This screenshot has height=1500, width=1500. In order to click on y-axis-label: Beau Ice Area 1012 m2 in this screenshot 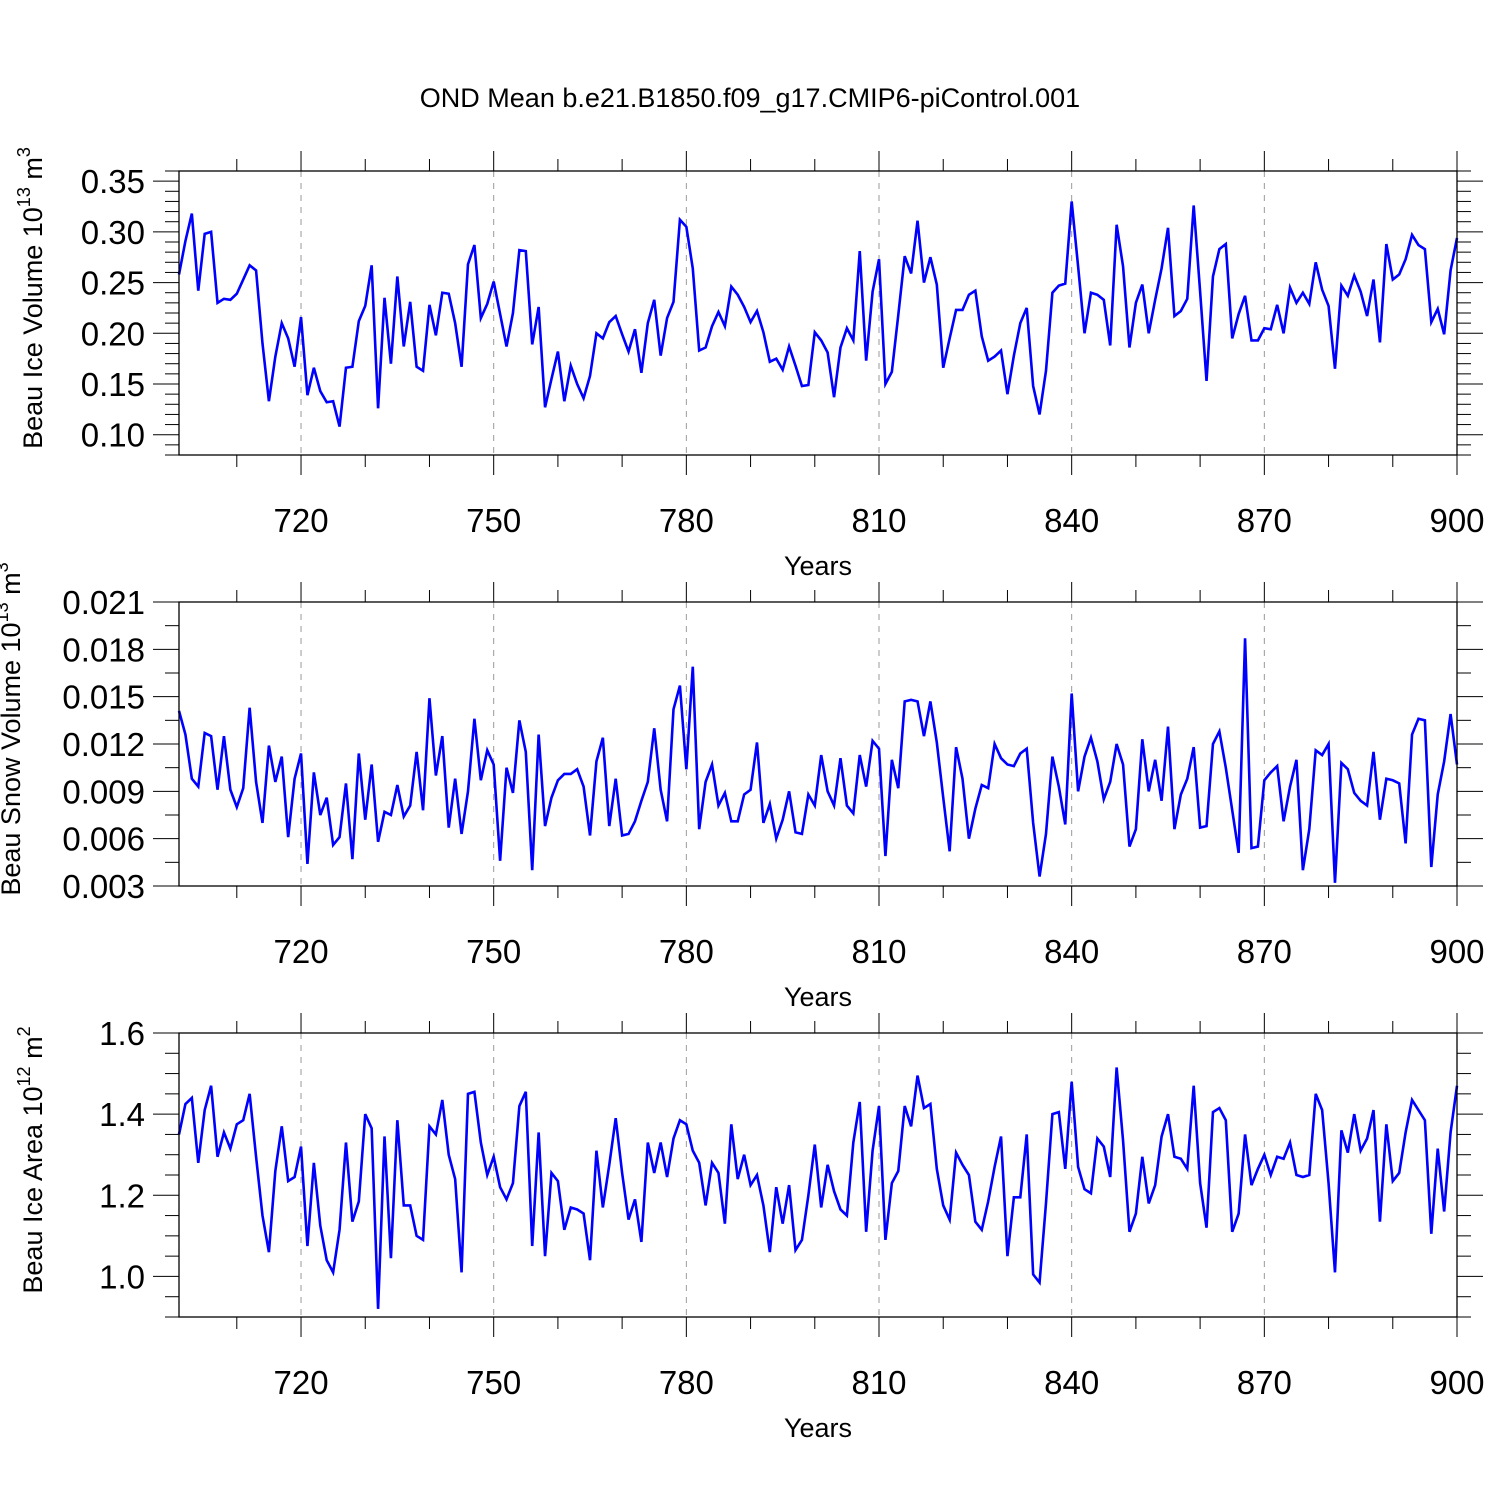, I will do `click(31, 1159)`.